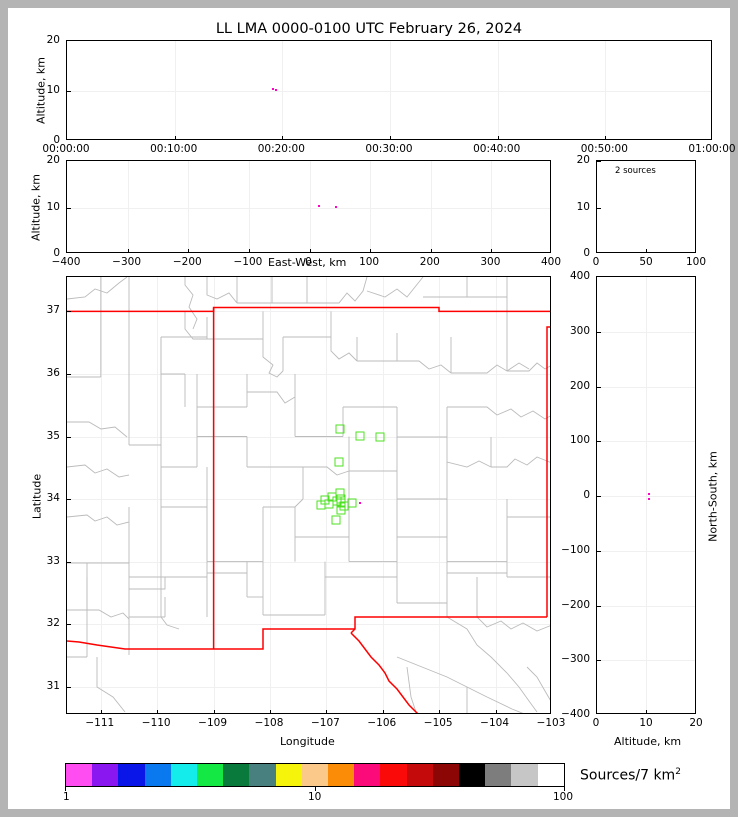  What do you see at coordinates (389, 149) in the screenshot?
I see `tick-label: 00:30:00` at bounding box center [389, 149].